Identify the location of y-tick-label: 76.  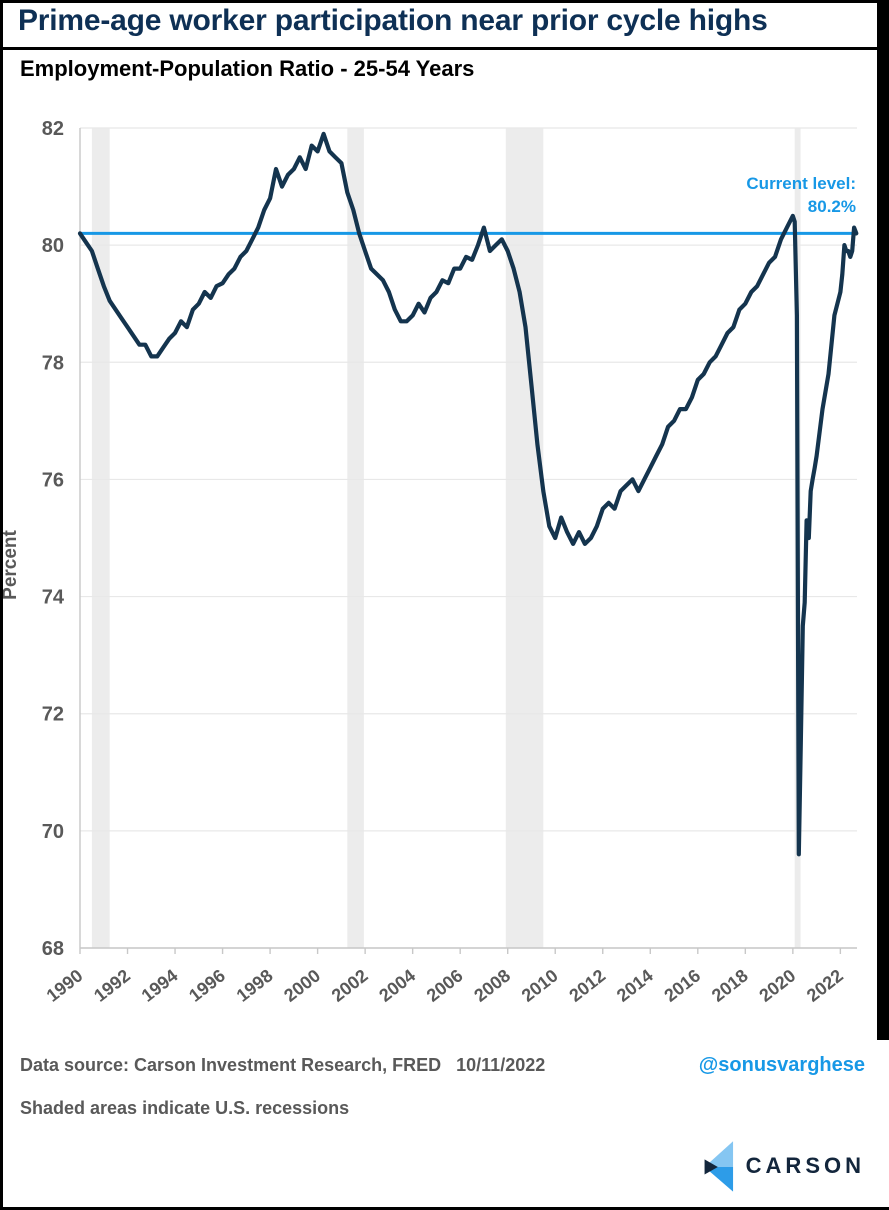
(53, 480).